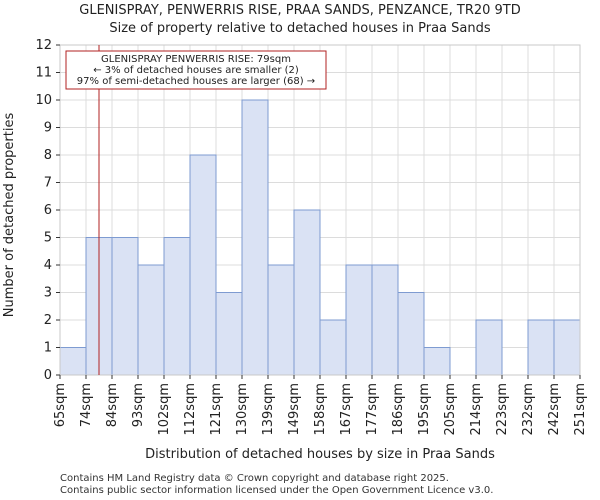  Describe the element at coordinates (294, 409) in the screenshot. I see `x-tick-label-9: 149sqm` at that location.